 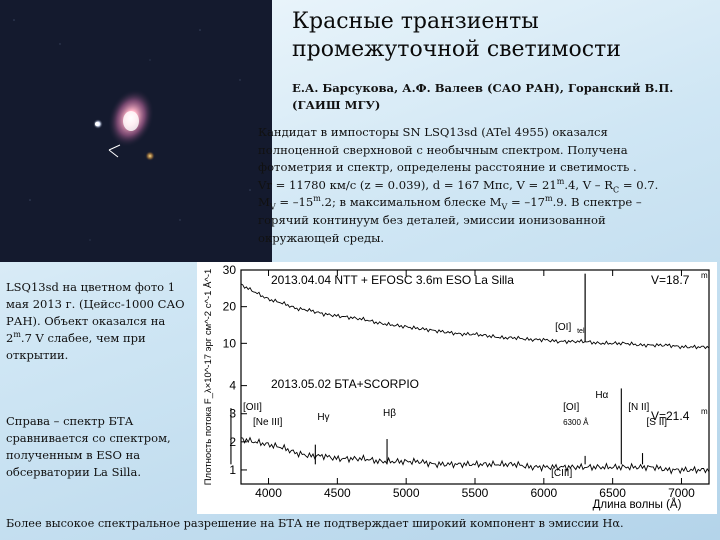 What do you see at coordinates (526, 202) in the screenshot?
I see `text: = –17` at bounding box center [526, 202].